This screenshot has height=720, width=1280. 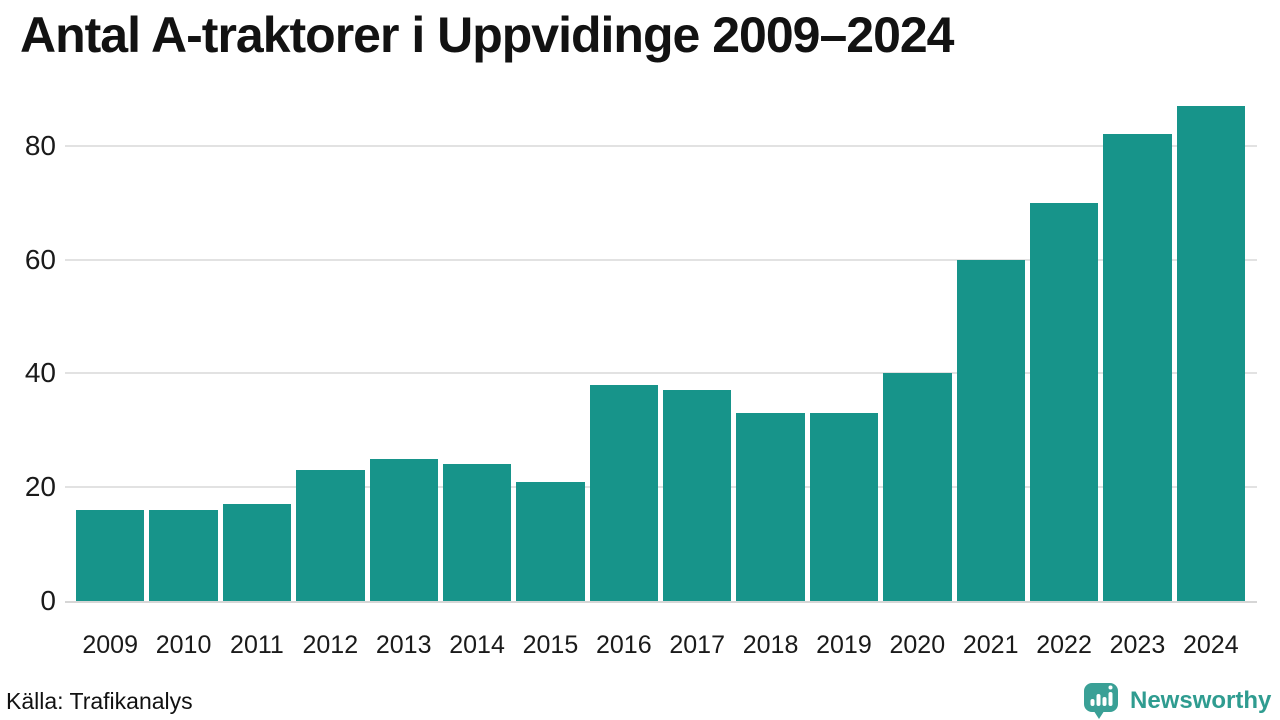 What do you see at coordinates (183, 555) in the screenshot?
I see `bar-2010` at bounding box center [183, 555].